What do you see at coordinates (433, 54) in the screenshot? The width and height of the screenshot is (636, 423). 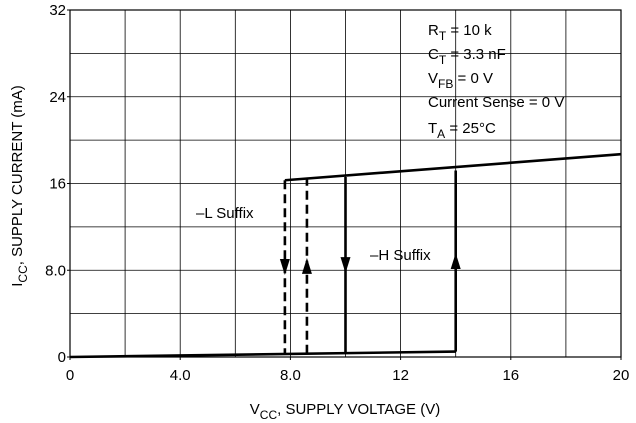 I see `condition-main: C` at bounding box center [433, 54].